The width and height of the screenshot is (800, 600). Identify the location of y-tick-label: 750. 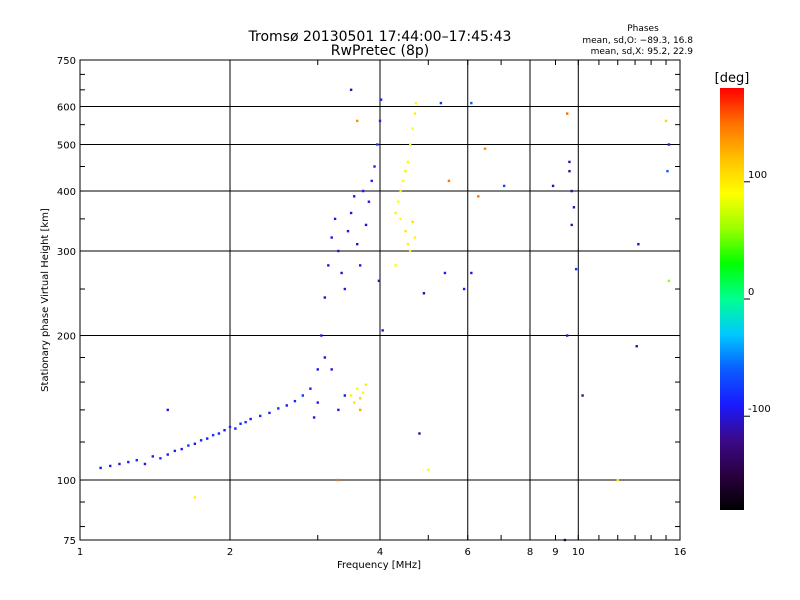
(66, 61).